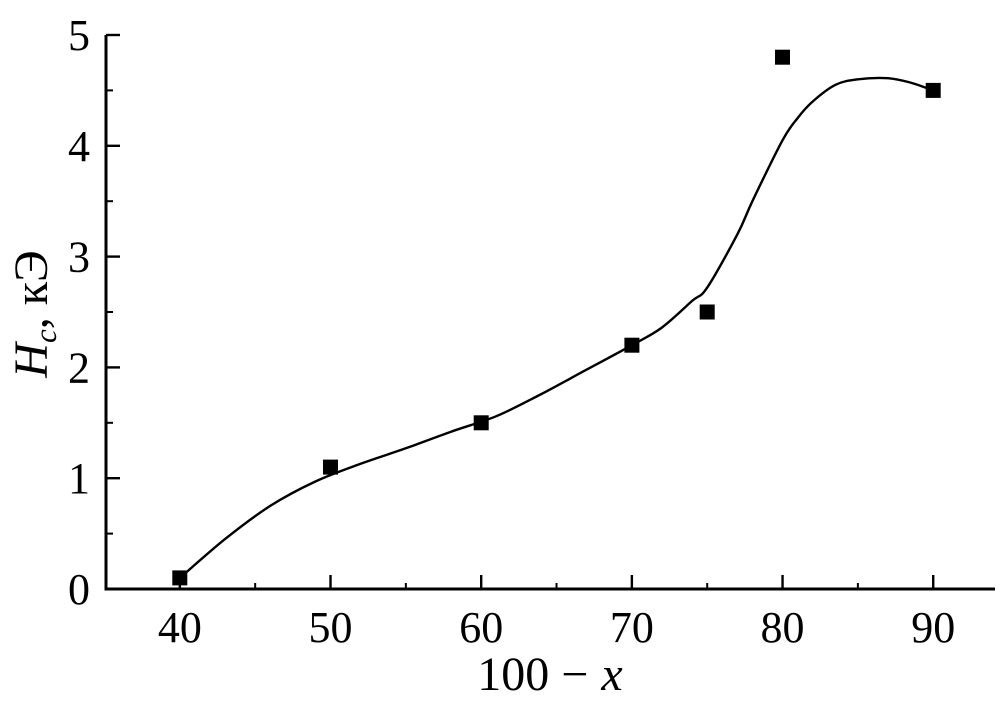  What do you see at coordinates (79, 35) in the screenshot?
I see `y-tick-label: 5` at bounding box center [79, 35].